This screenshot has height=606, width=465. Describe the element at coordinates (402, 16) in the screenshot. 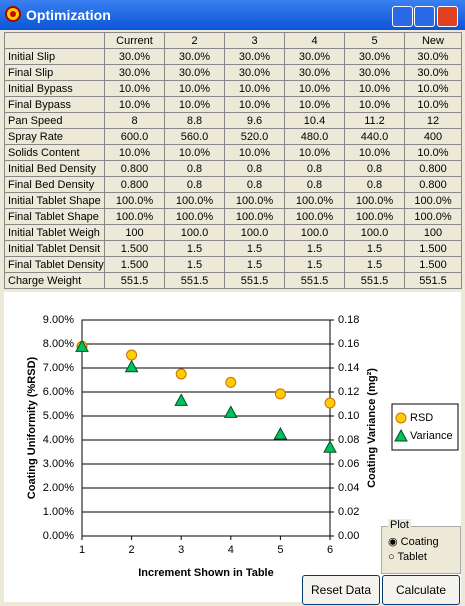

I see `minimize-button` at that location.